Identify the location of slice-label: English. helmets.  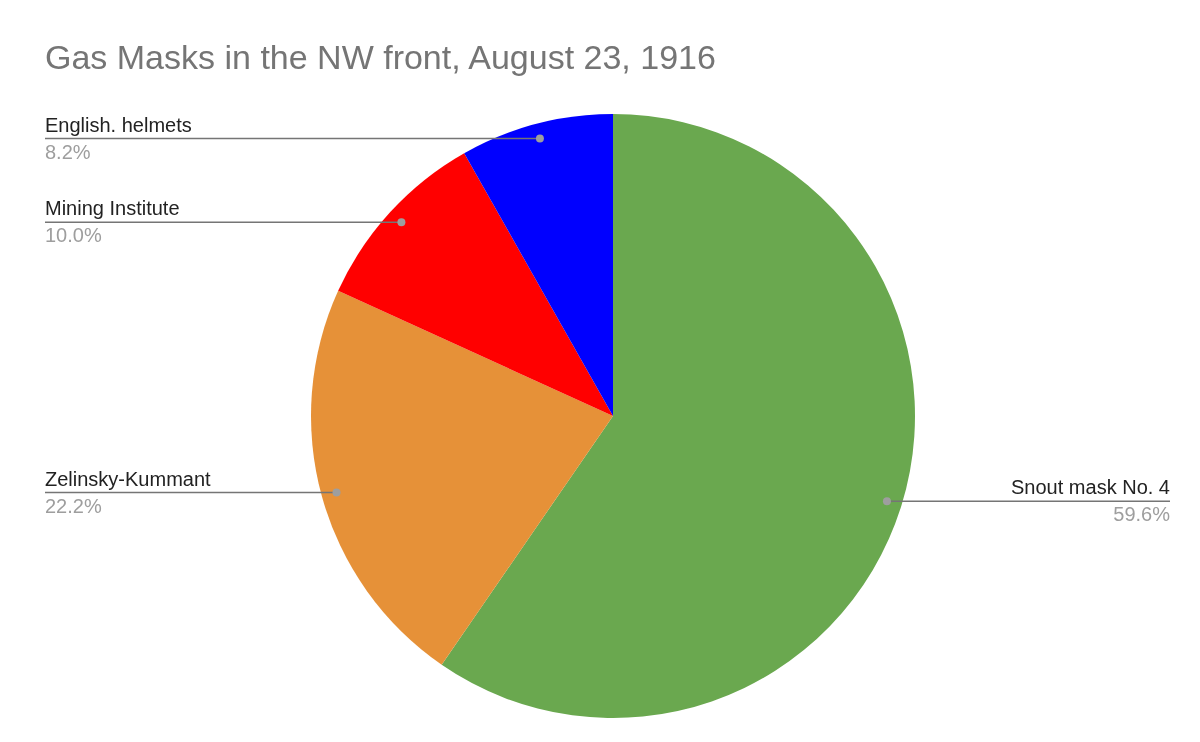
(118, 124).